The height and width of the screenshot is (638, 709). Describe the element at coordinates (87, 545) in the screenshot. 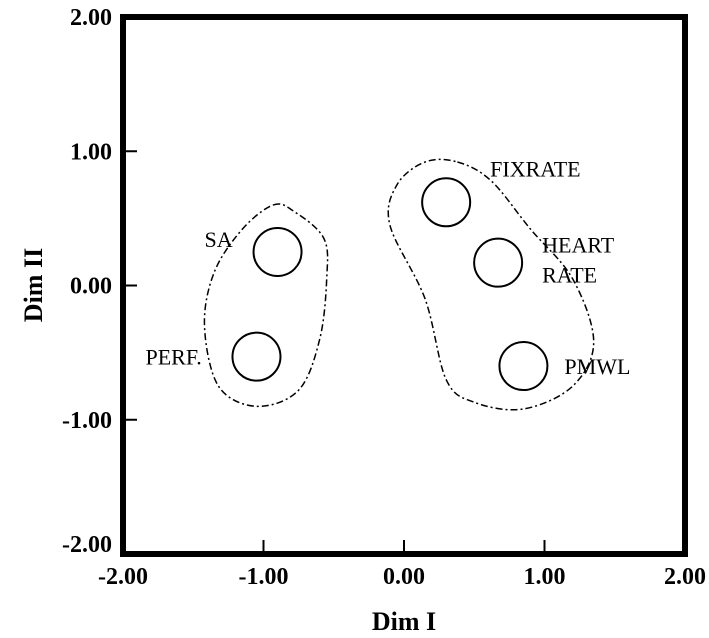

I see `y-tick-label: -2.00` at that location.